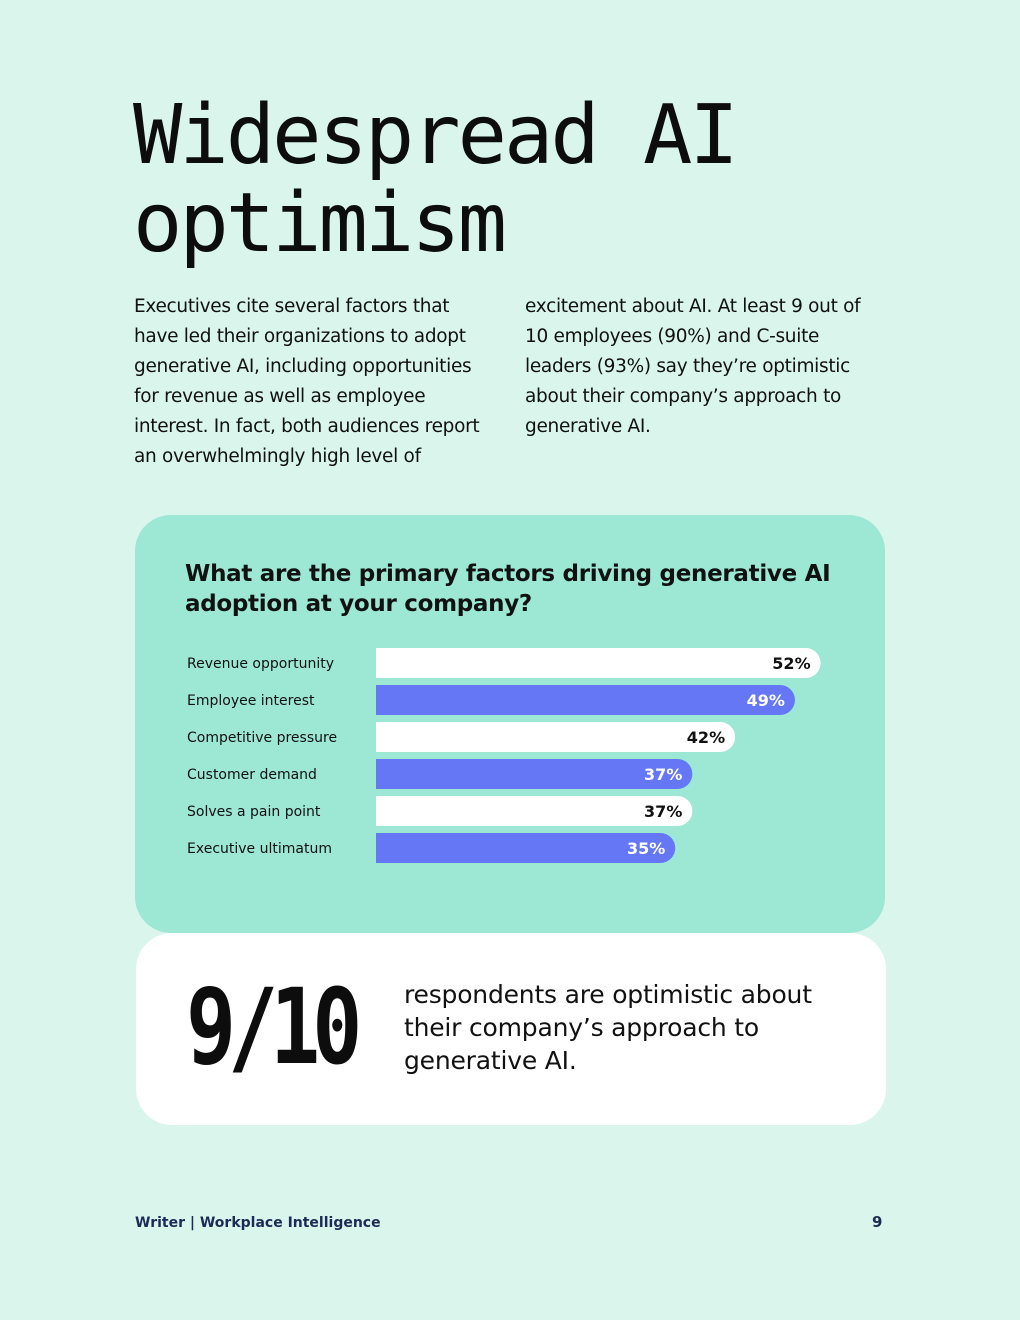 The image size is (1020, 1320). I want to click on footer-publisher: Writer | Workplace Intelligence, so click(258, 1223).